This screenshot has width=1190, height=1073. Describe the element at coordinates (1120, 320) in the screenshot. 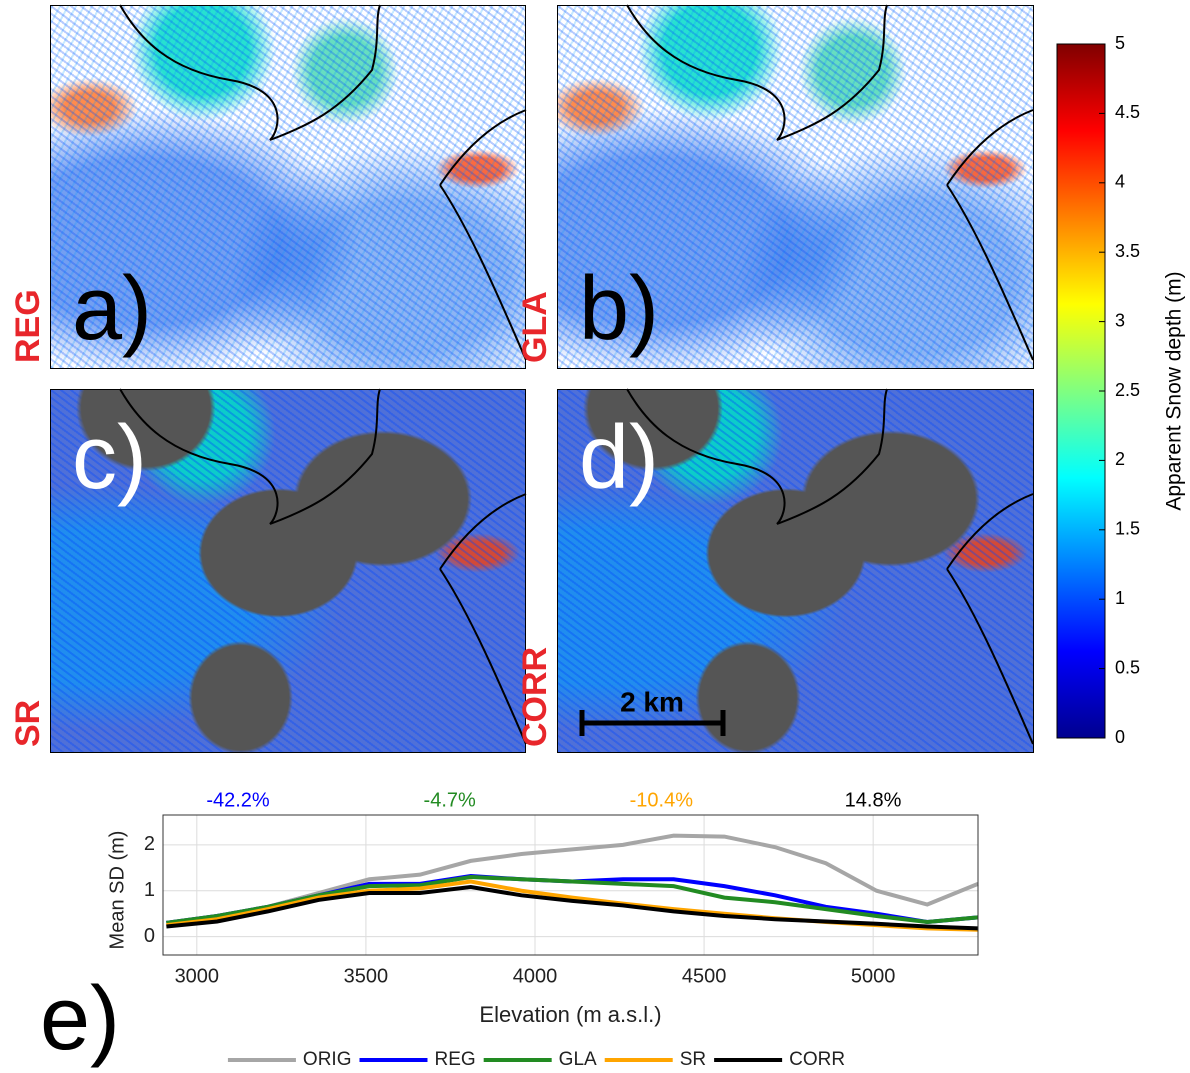

I see `colorbar-tick-label: 3` at that location.